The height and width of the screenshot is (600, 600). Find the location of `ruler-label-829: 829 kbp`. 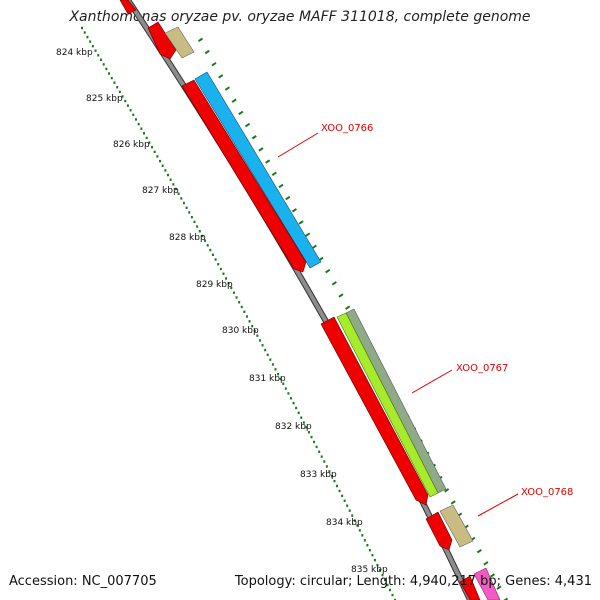

ruler-label-829: 829 kbp is located at coordinates (214, 285).